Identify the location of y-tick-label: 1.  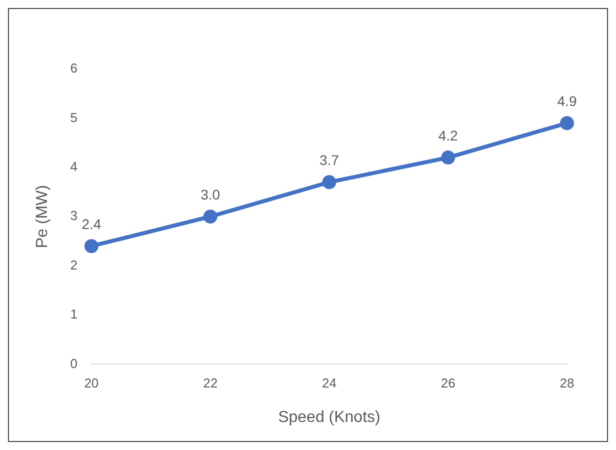
(74, 314).